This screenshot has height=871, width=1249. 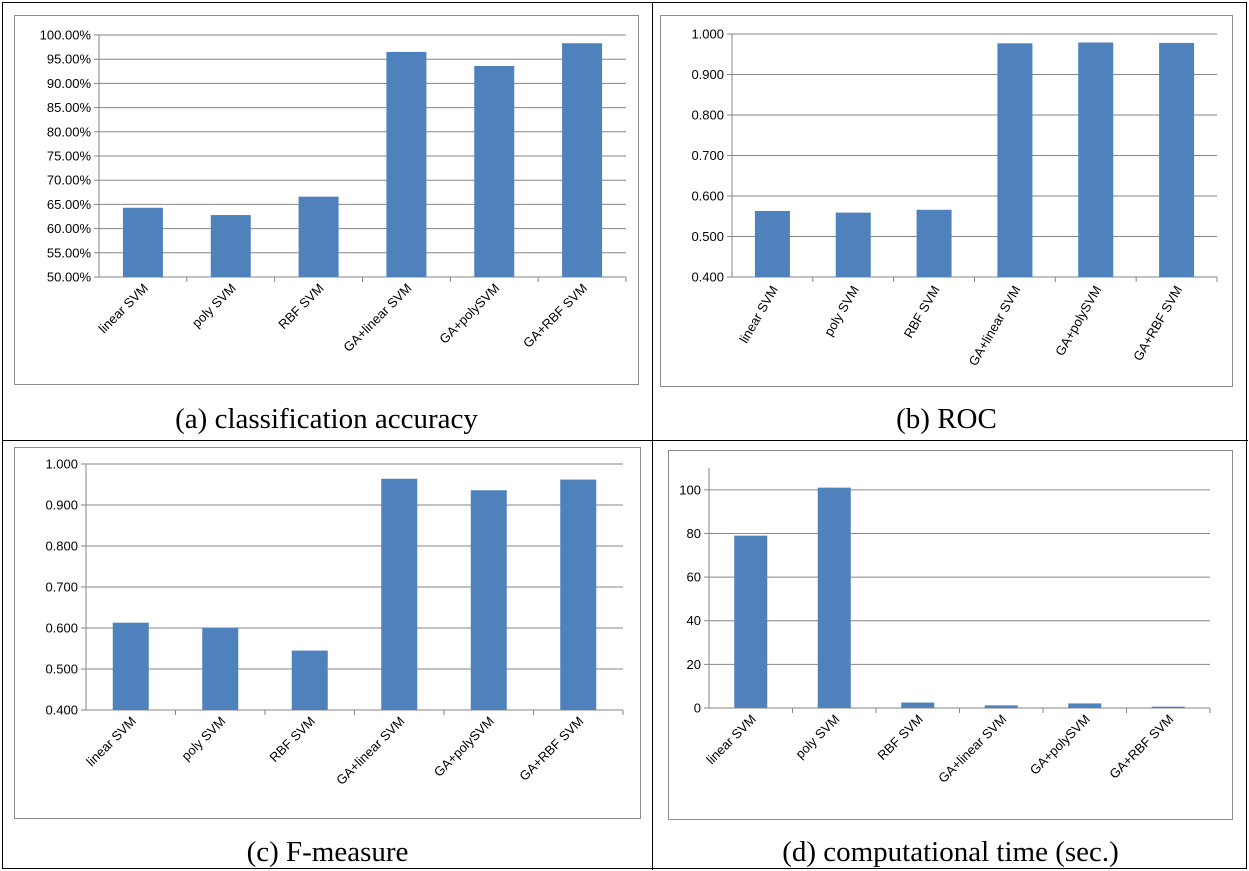 What do you see at coordinates (697, 708) in the screenshot?
I see `y-tick-label: 0` at bounding box center [697, 708].